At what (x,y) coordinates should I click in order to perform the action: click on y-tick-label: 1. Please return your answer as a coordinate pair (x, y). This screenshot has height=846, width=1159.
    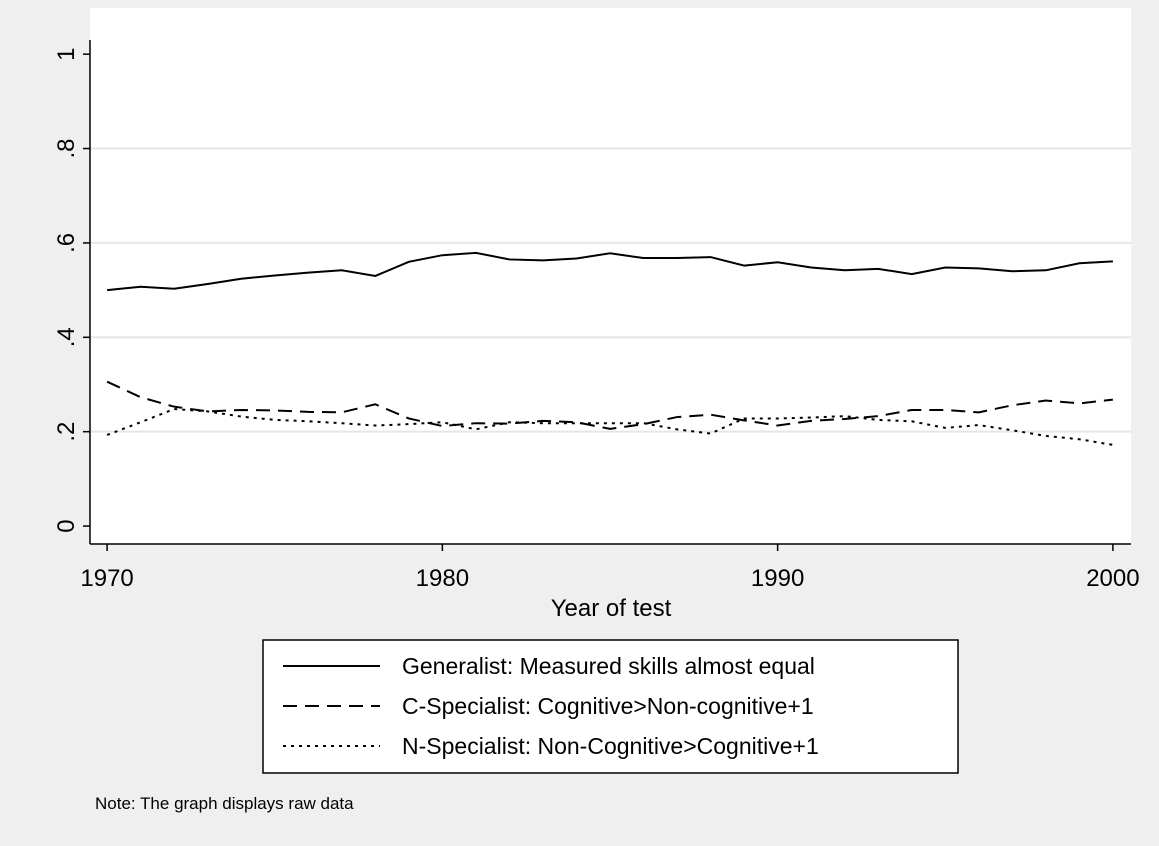
    Looking at the image, I should click on (66, 53).